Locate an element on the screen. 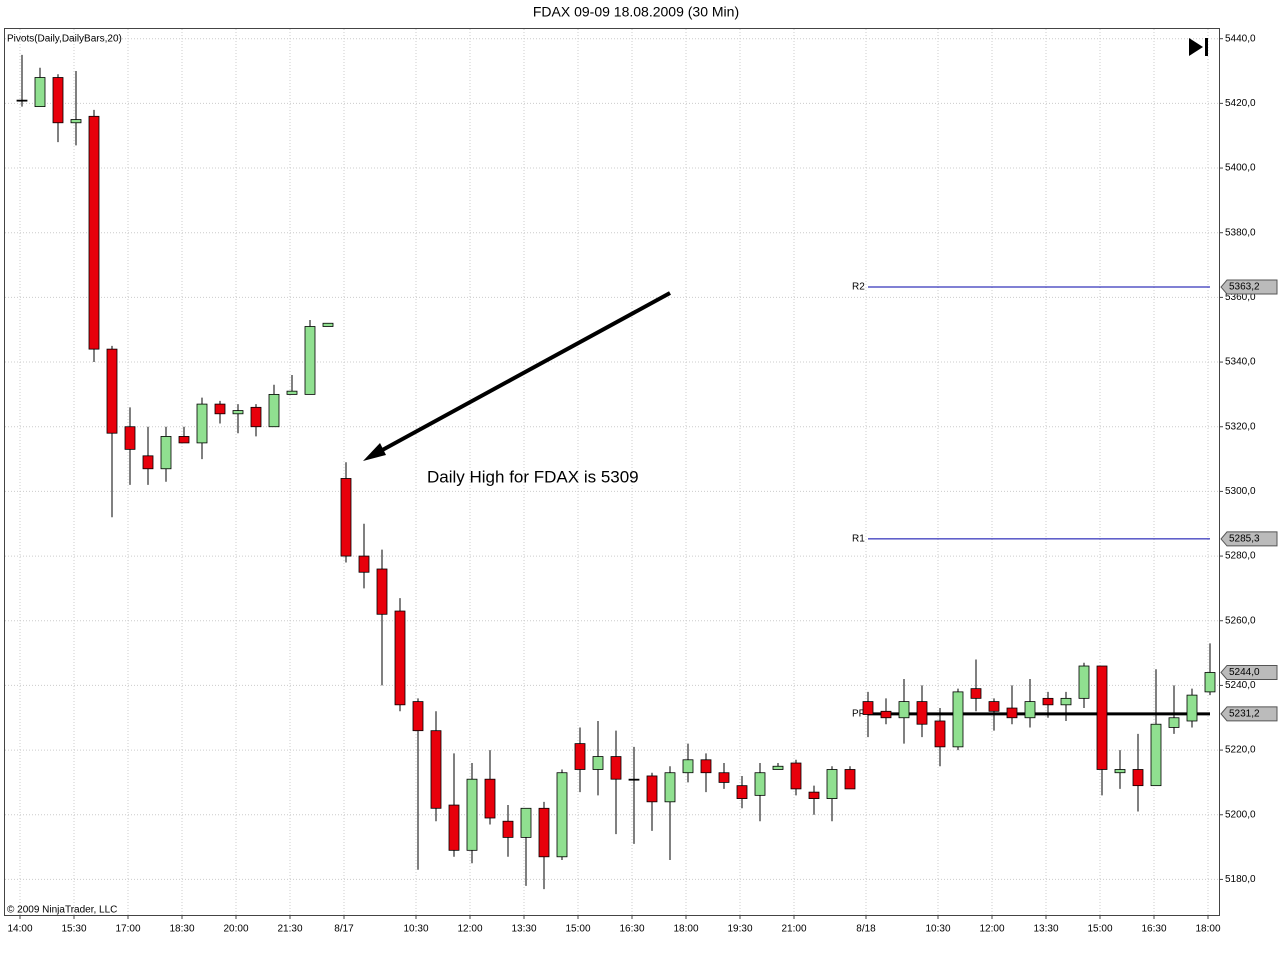  x-tick-label: 13:30 is located at coordinates (523, 929).